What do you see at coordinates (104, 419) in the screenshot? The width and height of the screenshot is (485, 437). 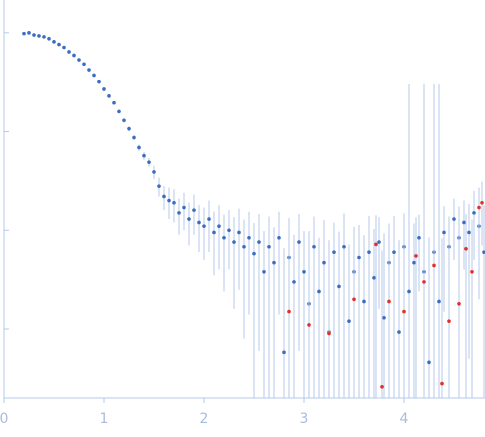 I see `x-tick-label: 1` at bounding box center [104, 419].